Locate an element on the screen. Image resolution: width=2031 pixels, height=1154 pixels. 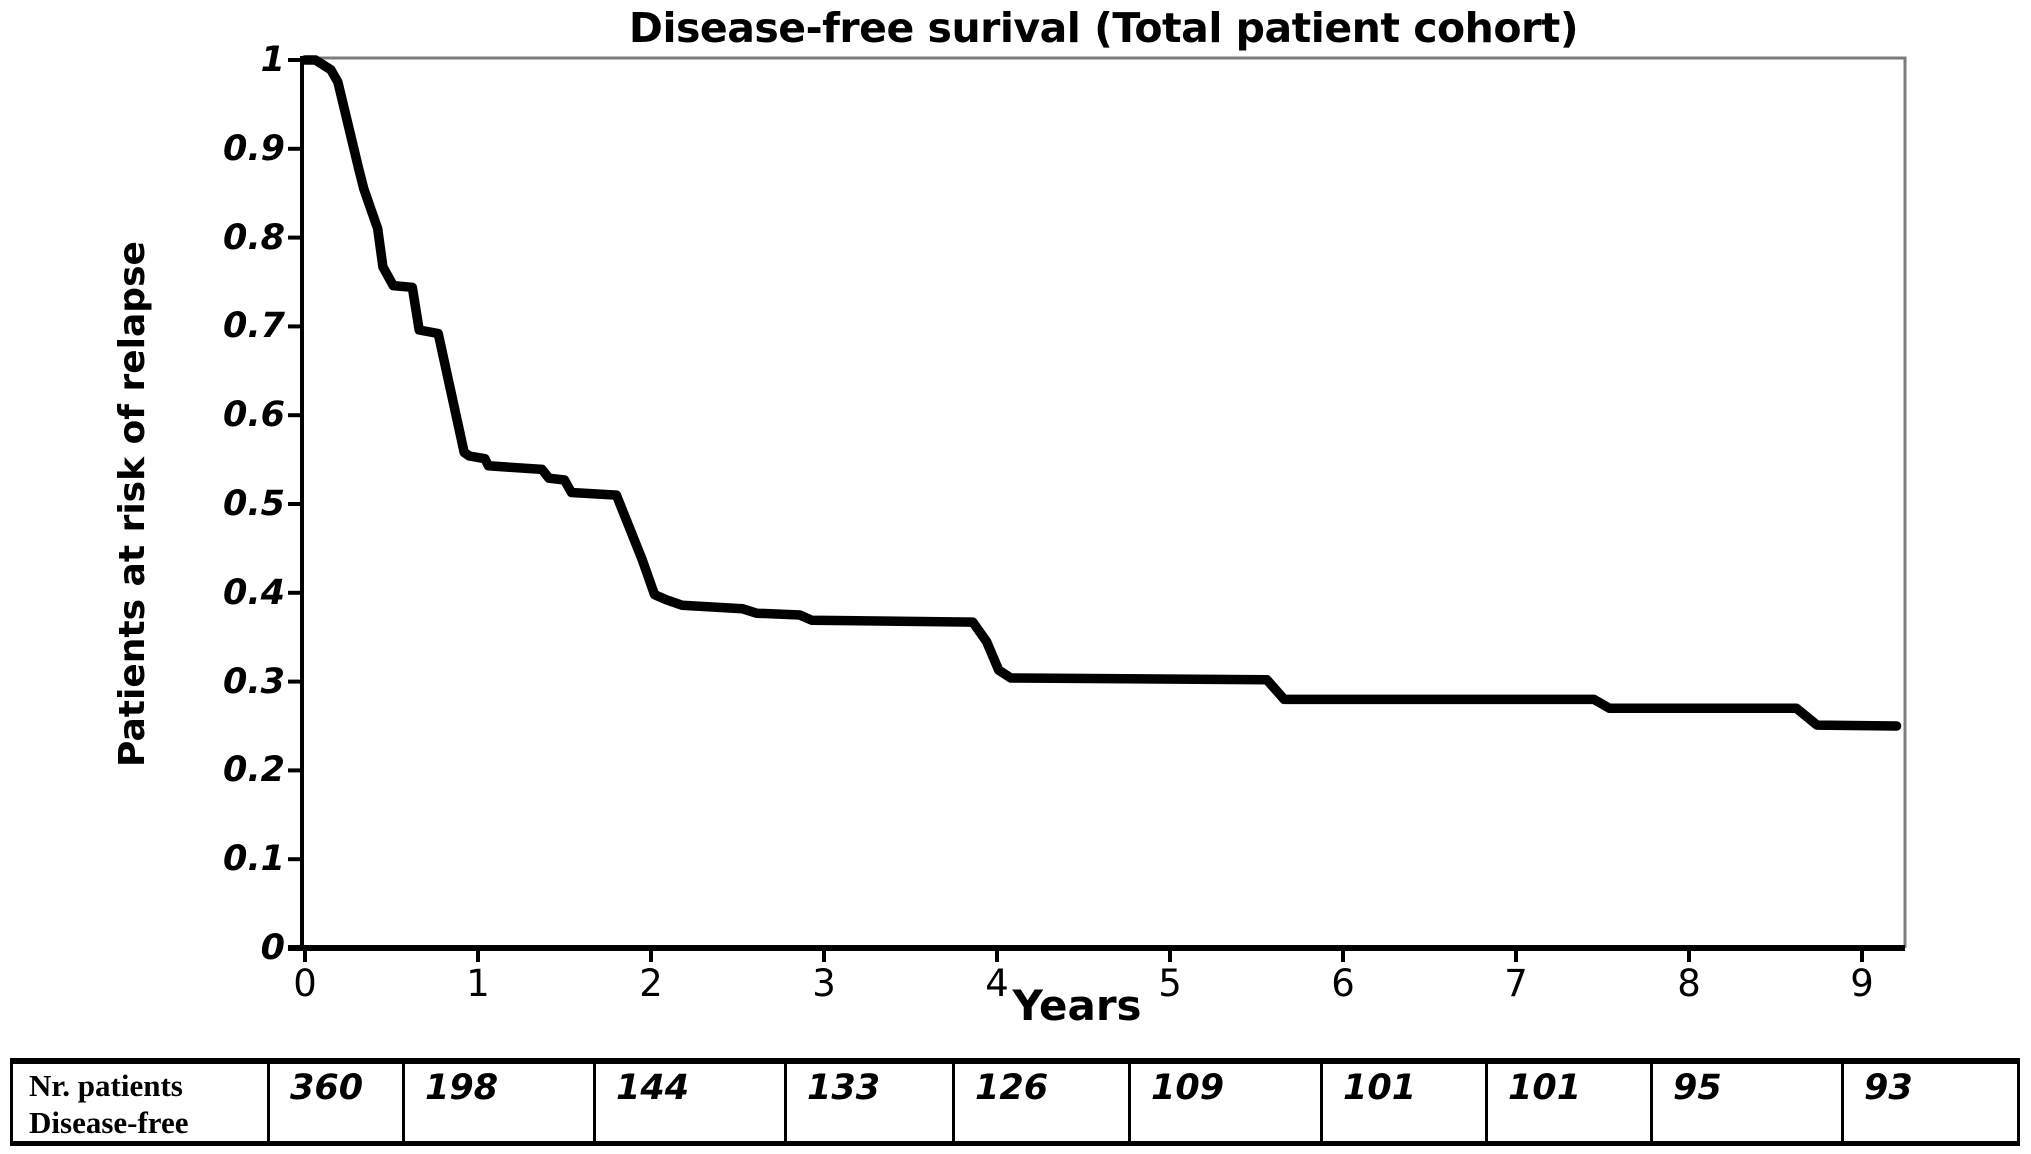
risk-table-row-label-line2: Disease-free is located at coordinates (109, 1122).